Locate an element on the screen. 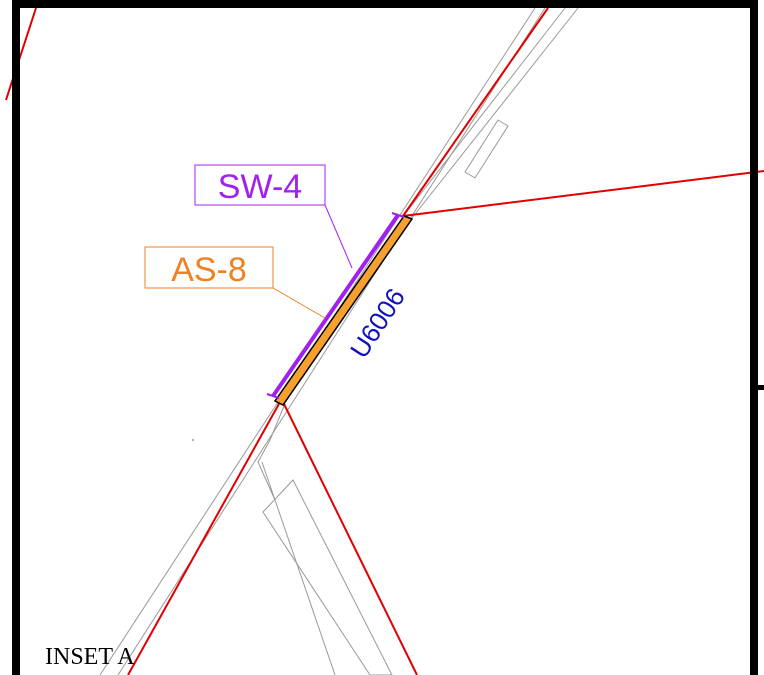  as-label-box is located at coordinates (209, 267).